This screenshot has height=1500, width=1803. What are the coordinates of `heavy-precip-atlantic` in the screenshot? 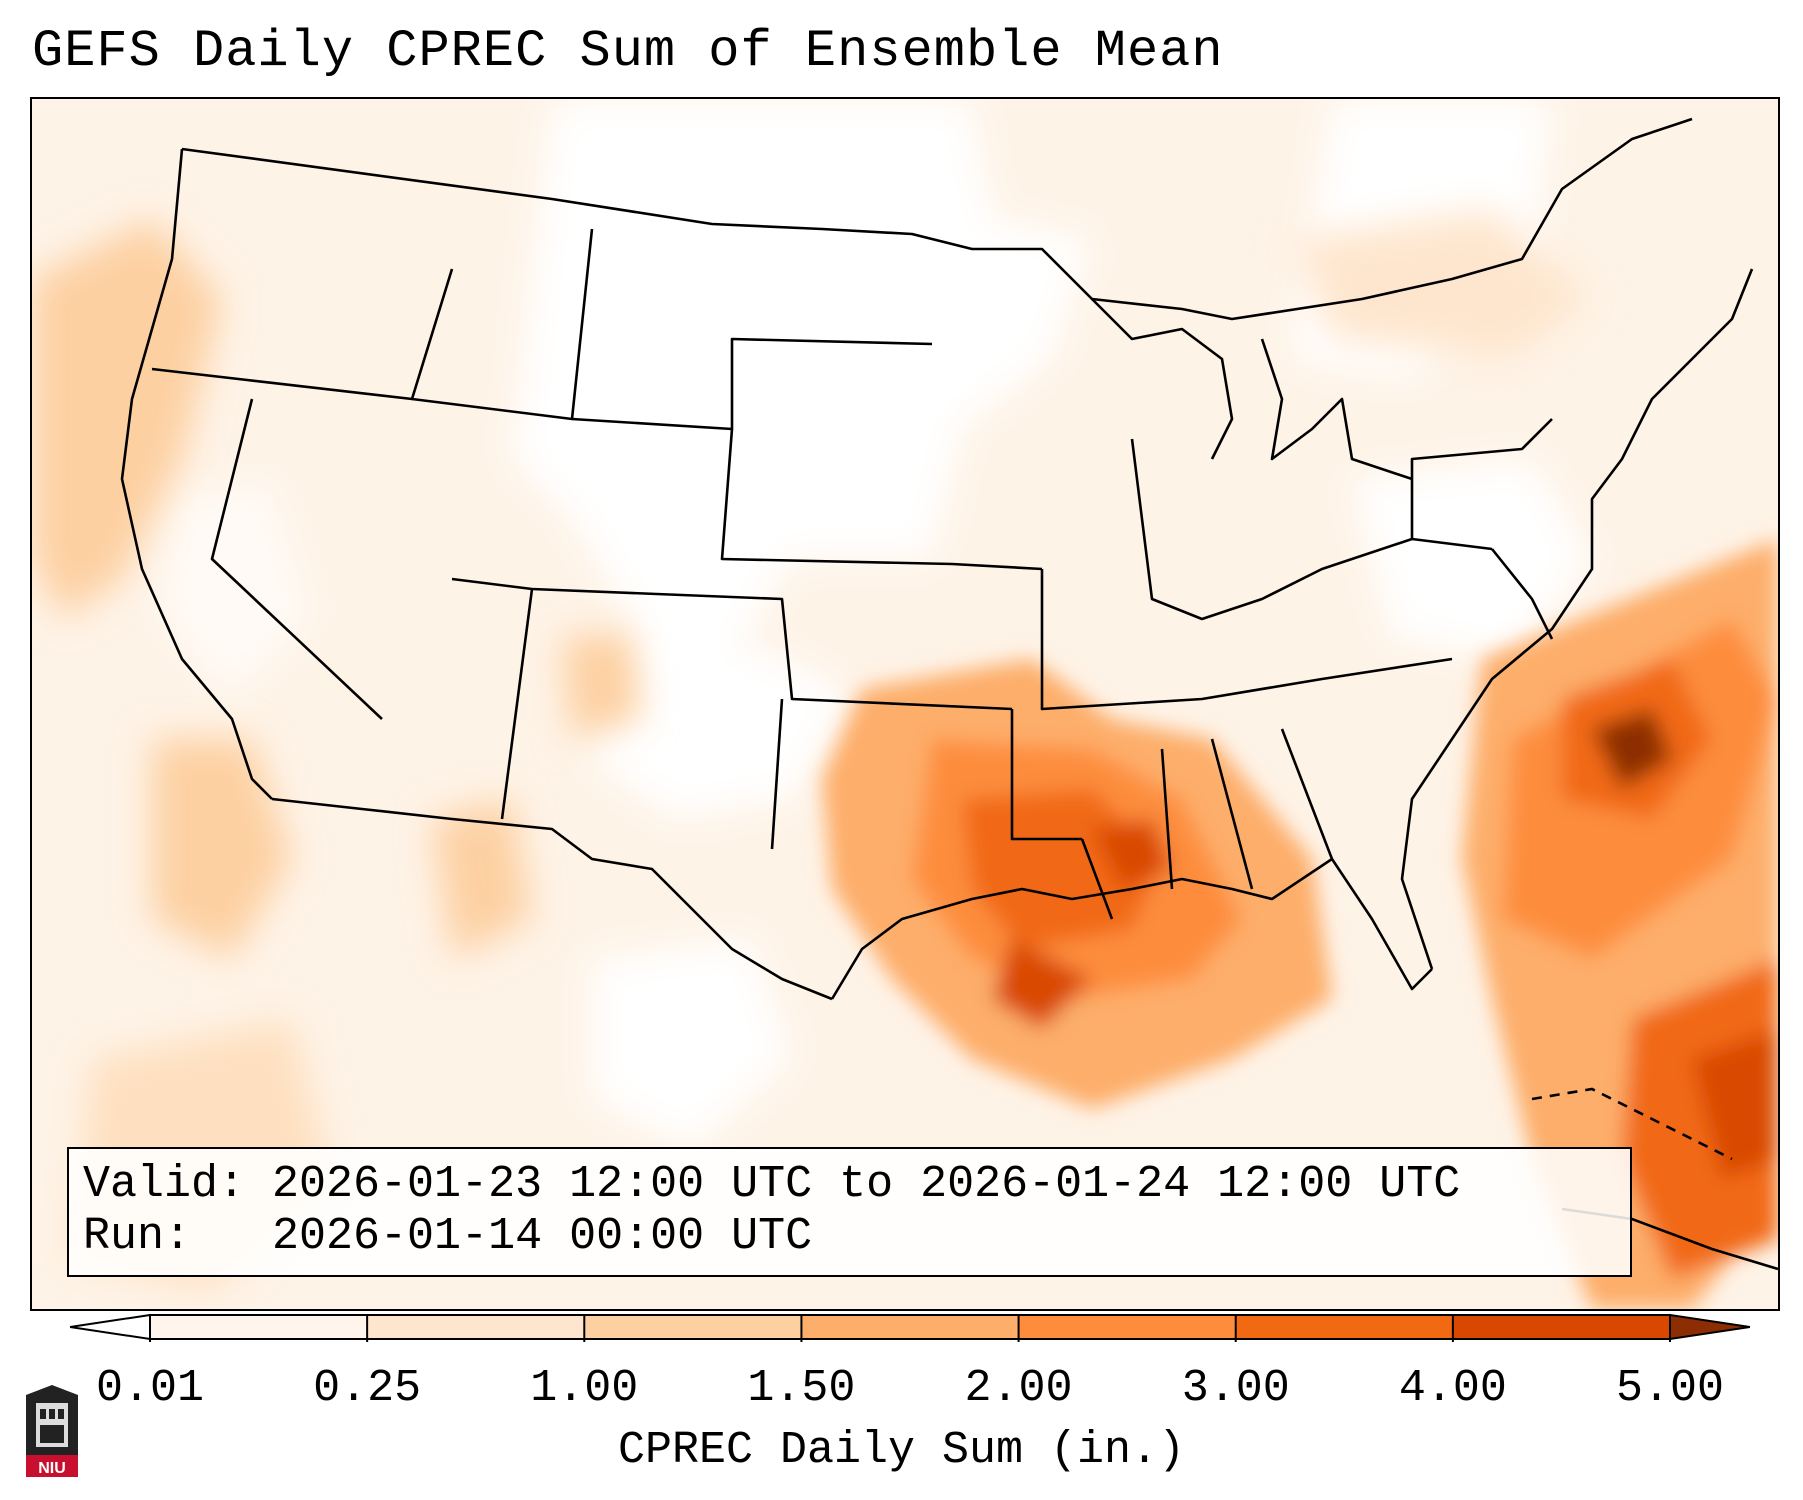 It's located at (1620, 924).